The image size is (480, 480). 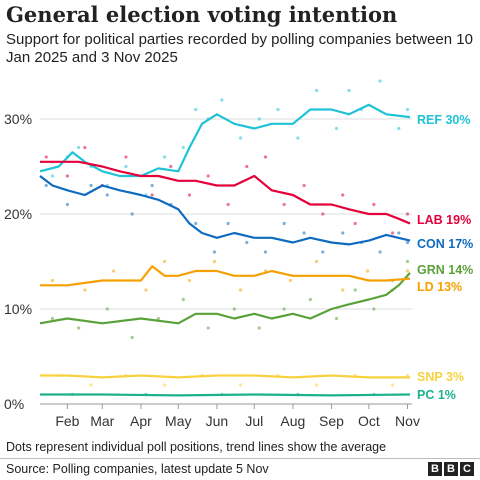 What do you see at coordinates (102, 421) in the screenshot?
I see `x-tick-label-1: Mar` at bounding box center [102, 421].